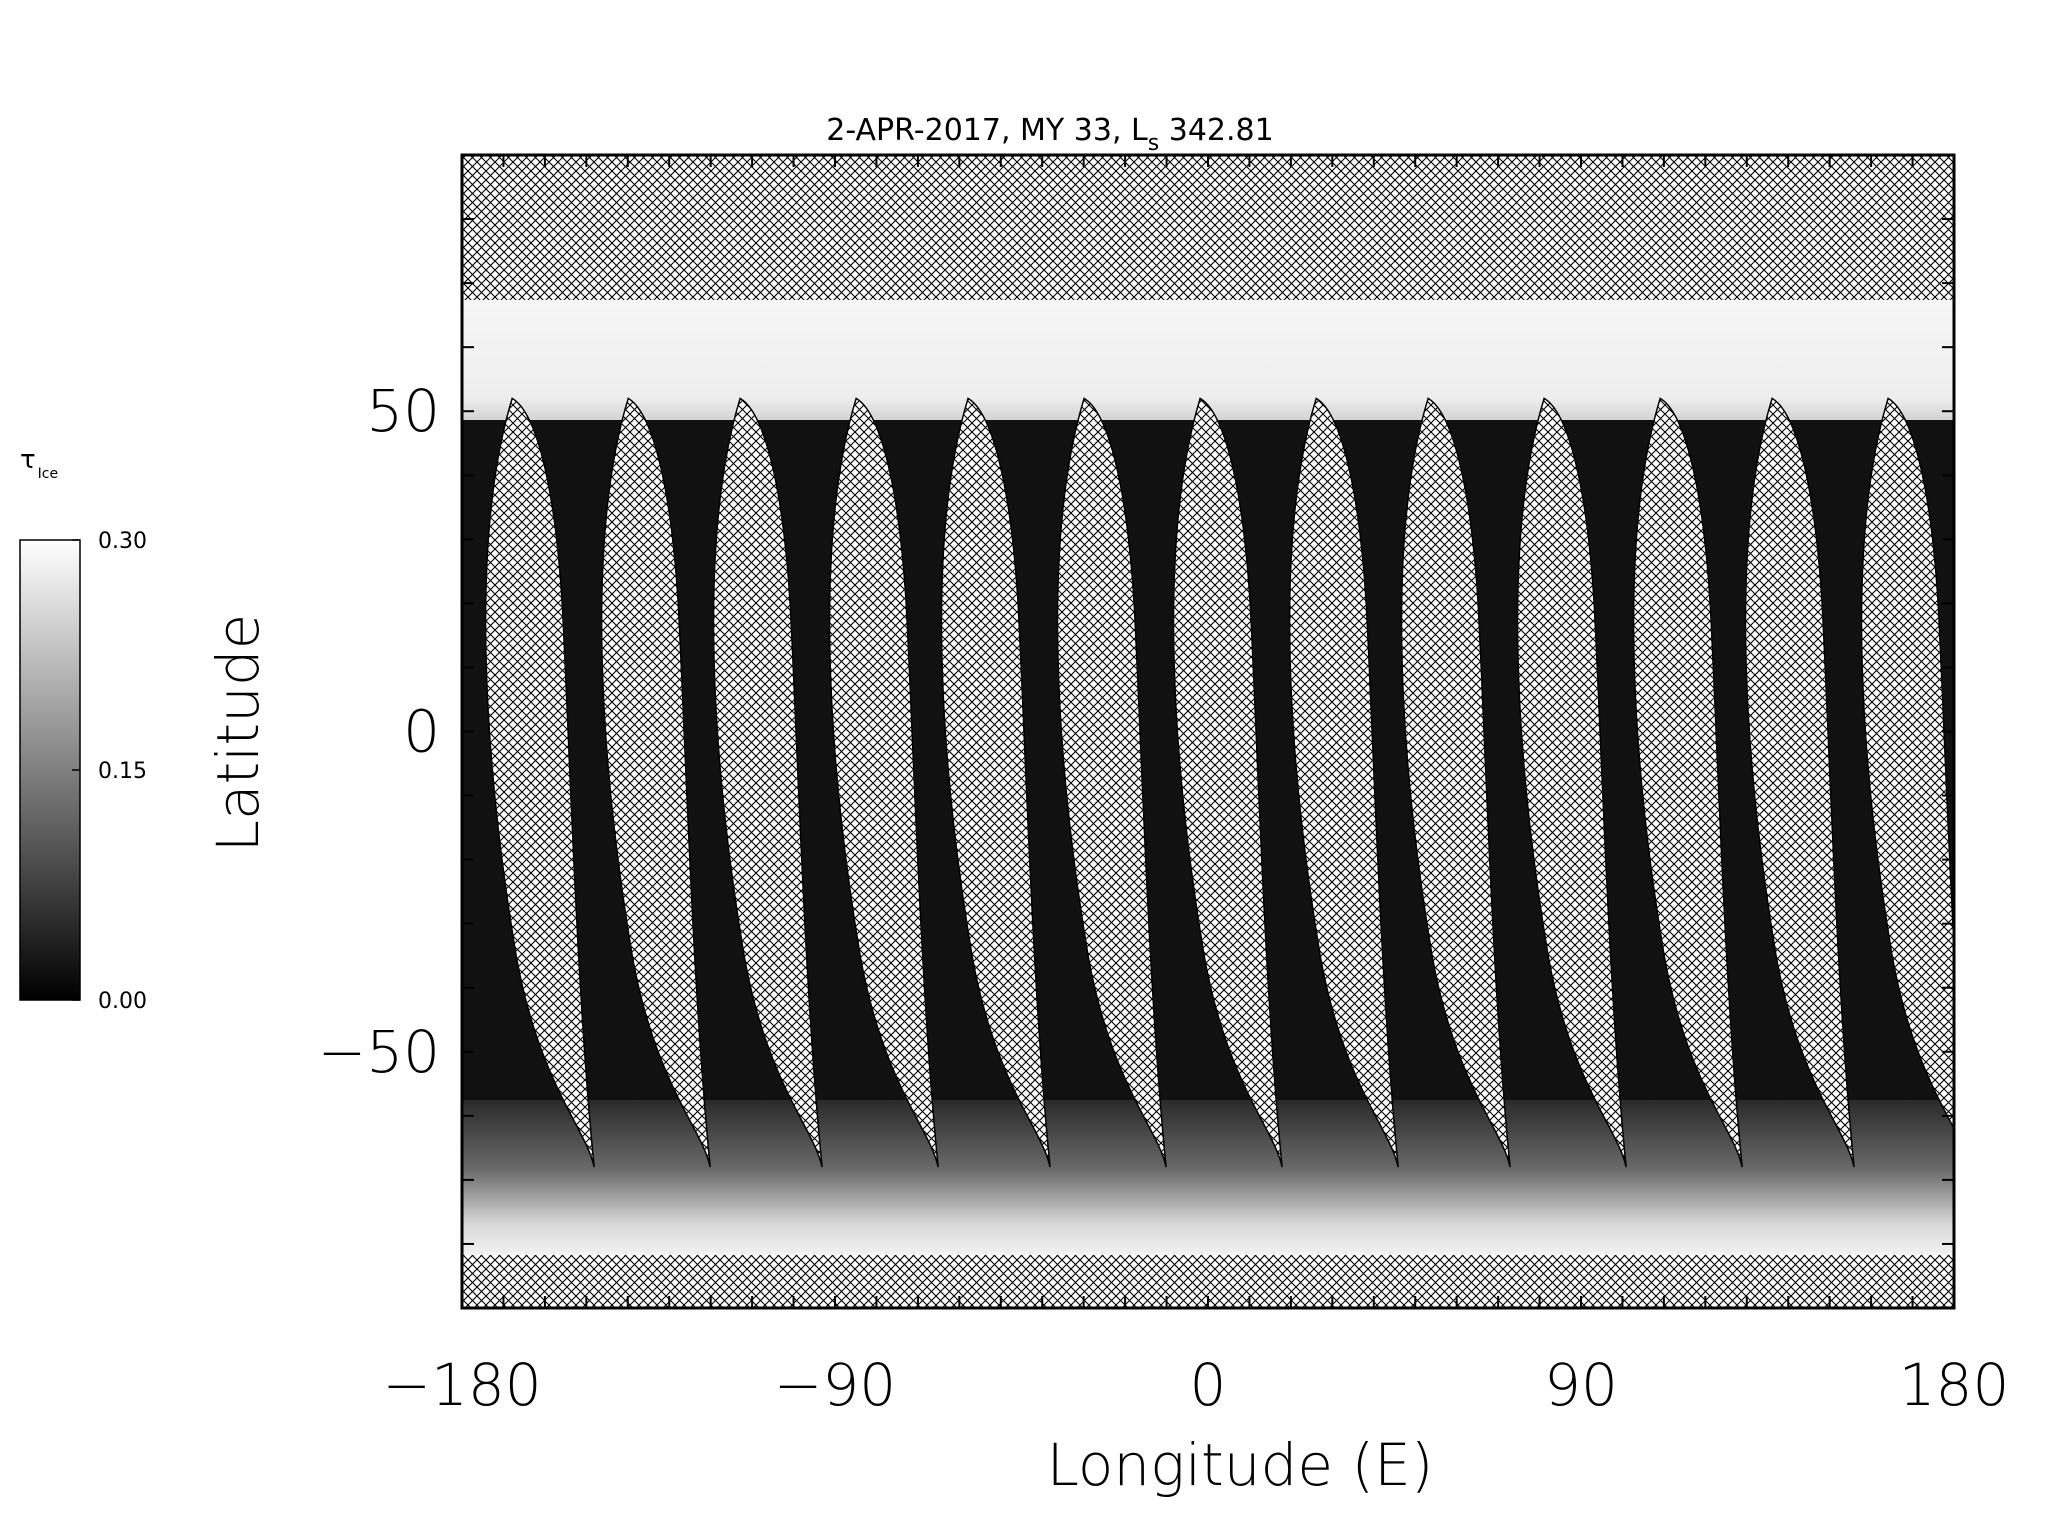 The image size is (2048, 1536). What do you see at coordinates (403, 411) in the screenshot?
I see `y-tick-label: 50` at bounding box center [403, 411].